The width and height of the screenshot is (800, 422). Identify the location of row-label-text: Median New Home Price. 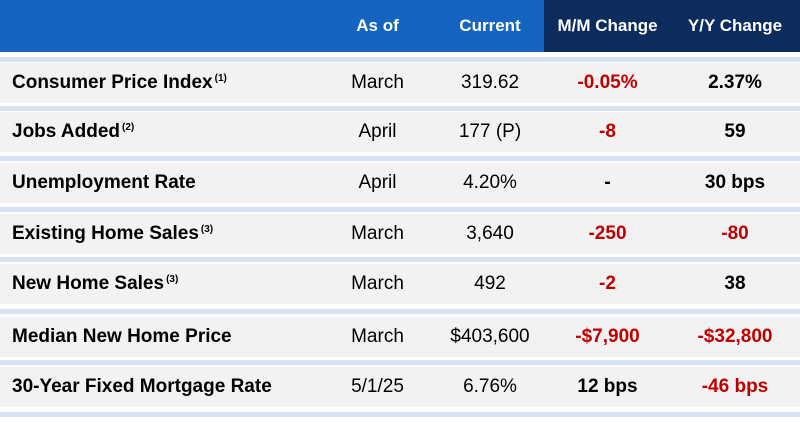
(122, 336).